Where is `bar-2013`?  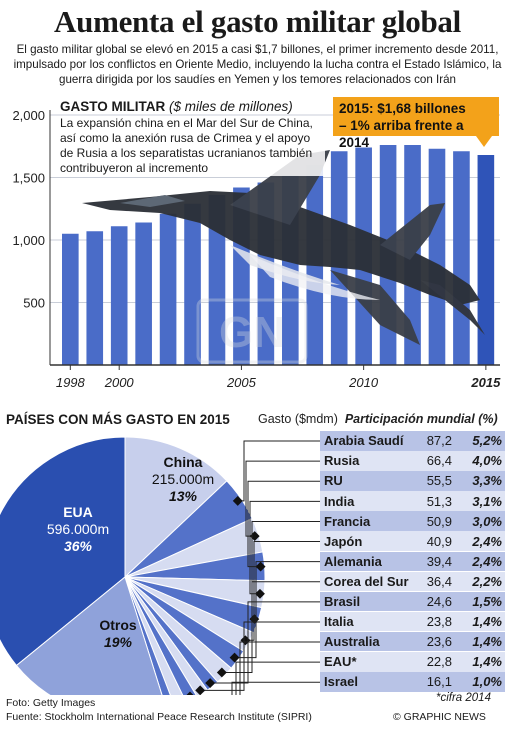
bar-2013 is located at coordinates (437, 256).